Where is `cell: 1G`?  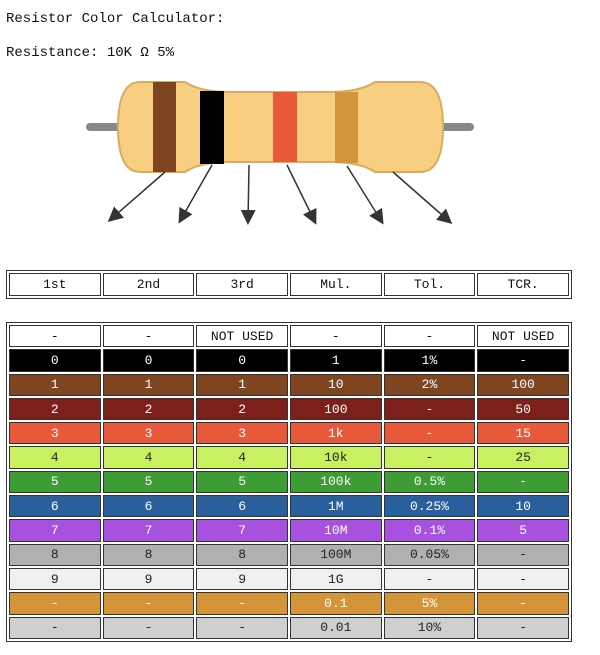 cell: 1G is located at coordinates (335, 579).